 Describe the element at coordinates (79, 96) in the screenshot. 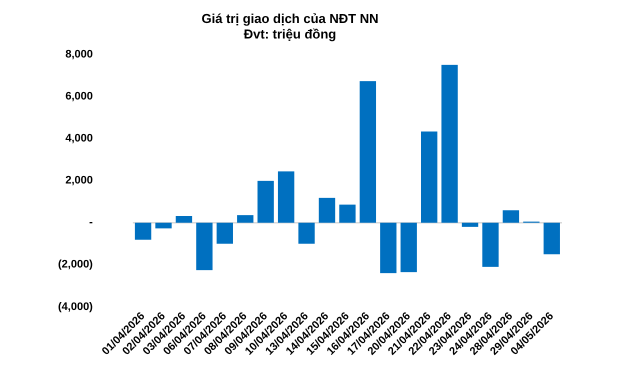

I see `y-tick-label: 6,000` at that location.